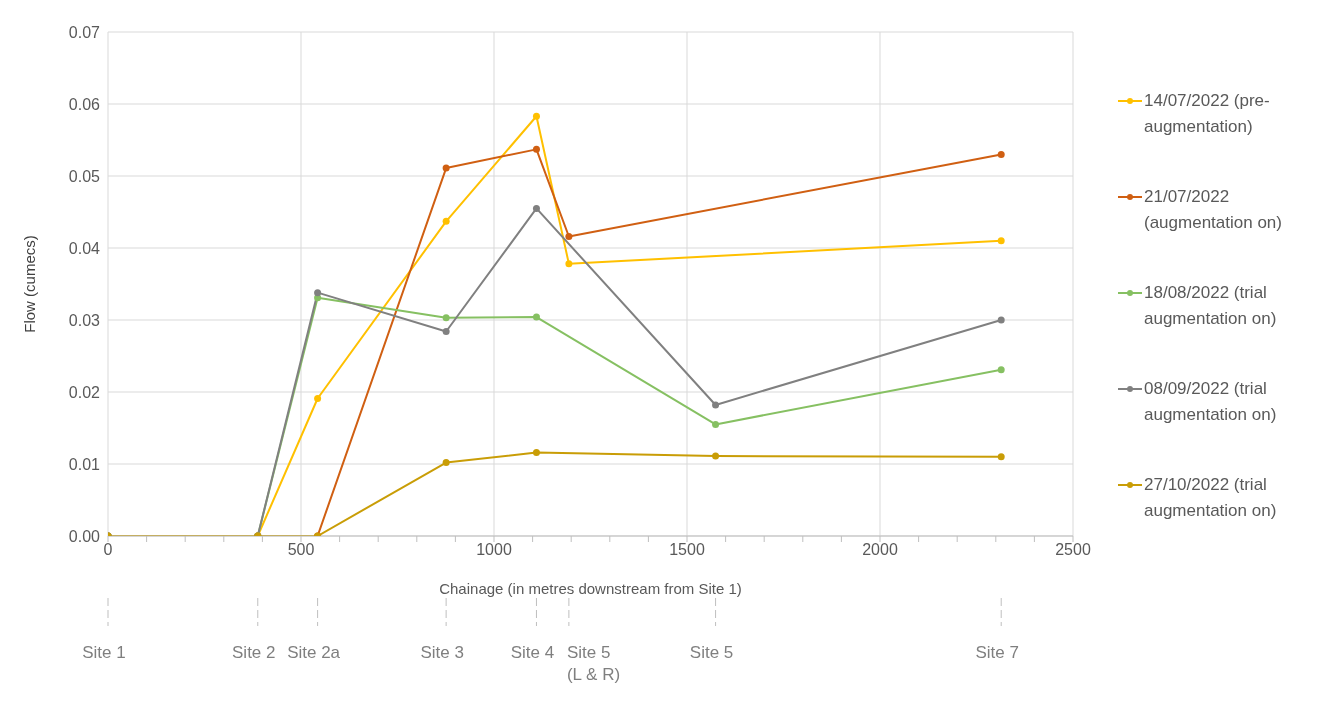 The height and width of the screenshot is (719, 1344). What do you see at coordinates (84, 176) in the screenshot?
I see `y-tick-label: 0.05` at bounding box center [84, 176].